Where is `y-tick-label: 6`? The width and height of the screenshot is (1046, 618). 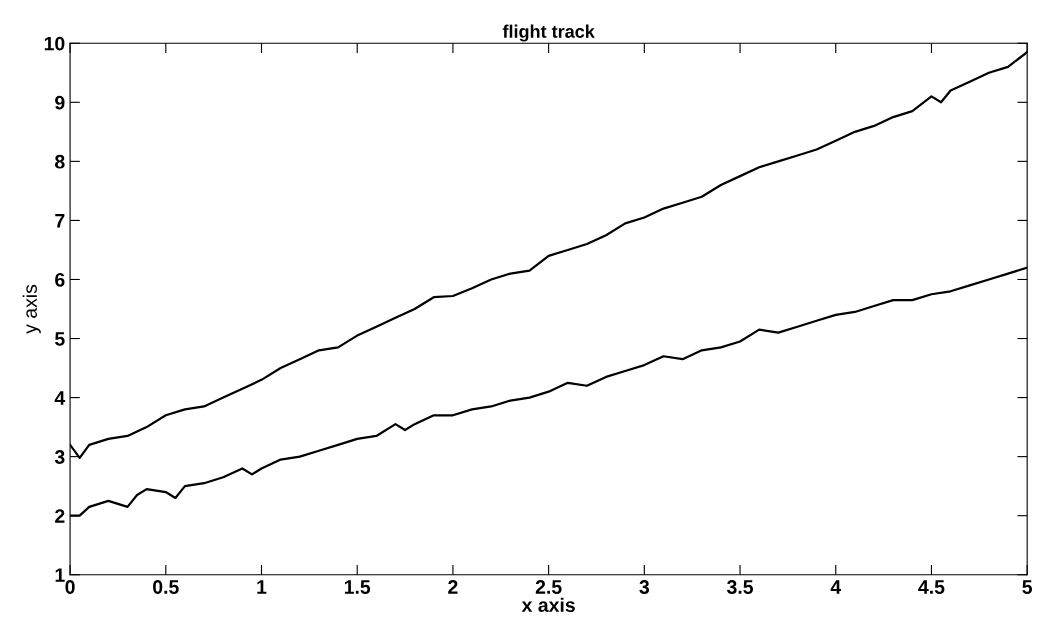 y-tick-label: 6 is located at coordinates (60, 279).